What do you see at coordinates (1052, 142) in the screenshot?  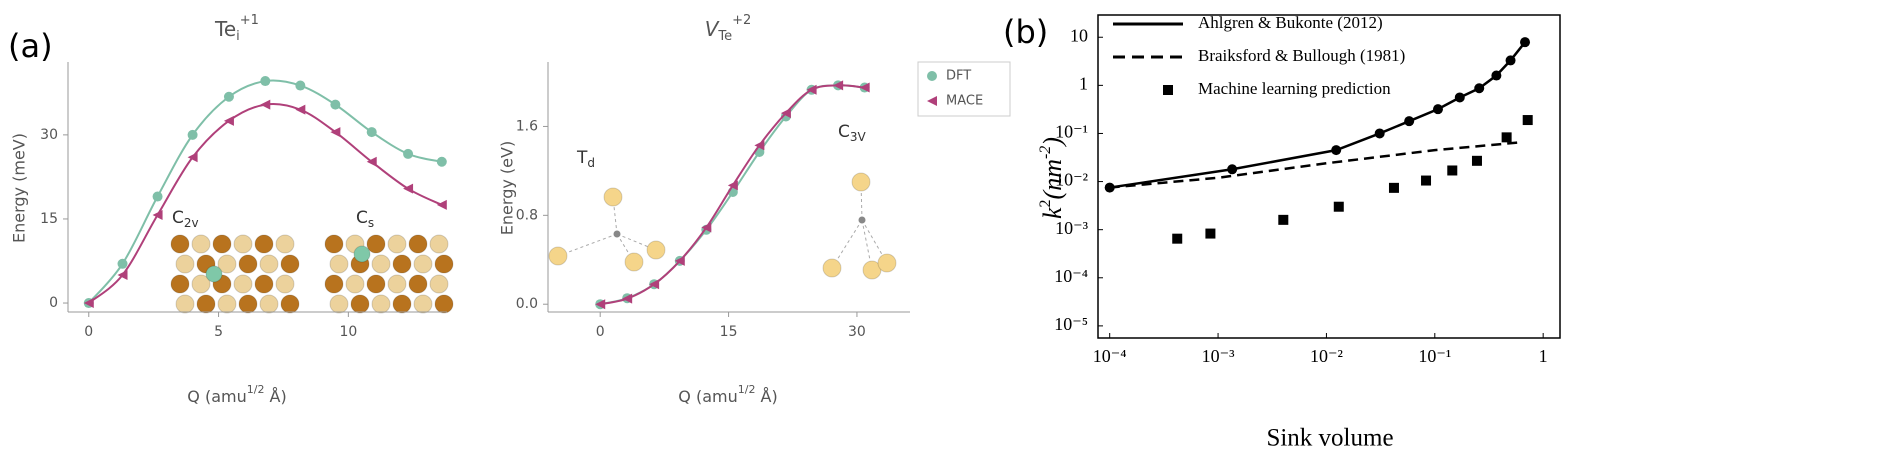 I see `label-part: )` at bounding box center [1052, 142].